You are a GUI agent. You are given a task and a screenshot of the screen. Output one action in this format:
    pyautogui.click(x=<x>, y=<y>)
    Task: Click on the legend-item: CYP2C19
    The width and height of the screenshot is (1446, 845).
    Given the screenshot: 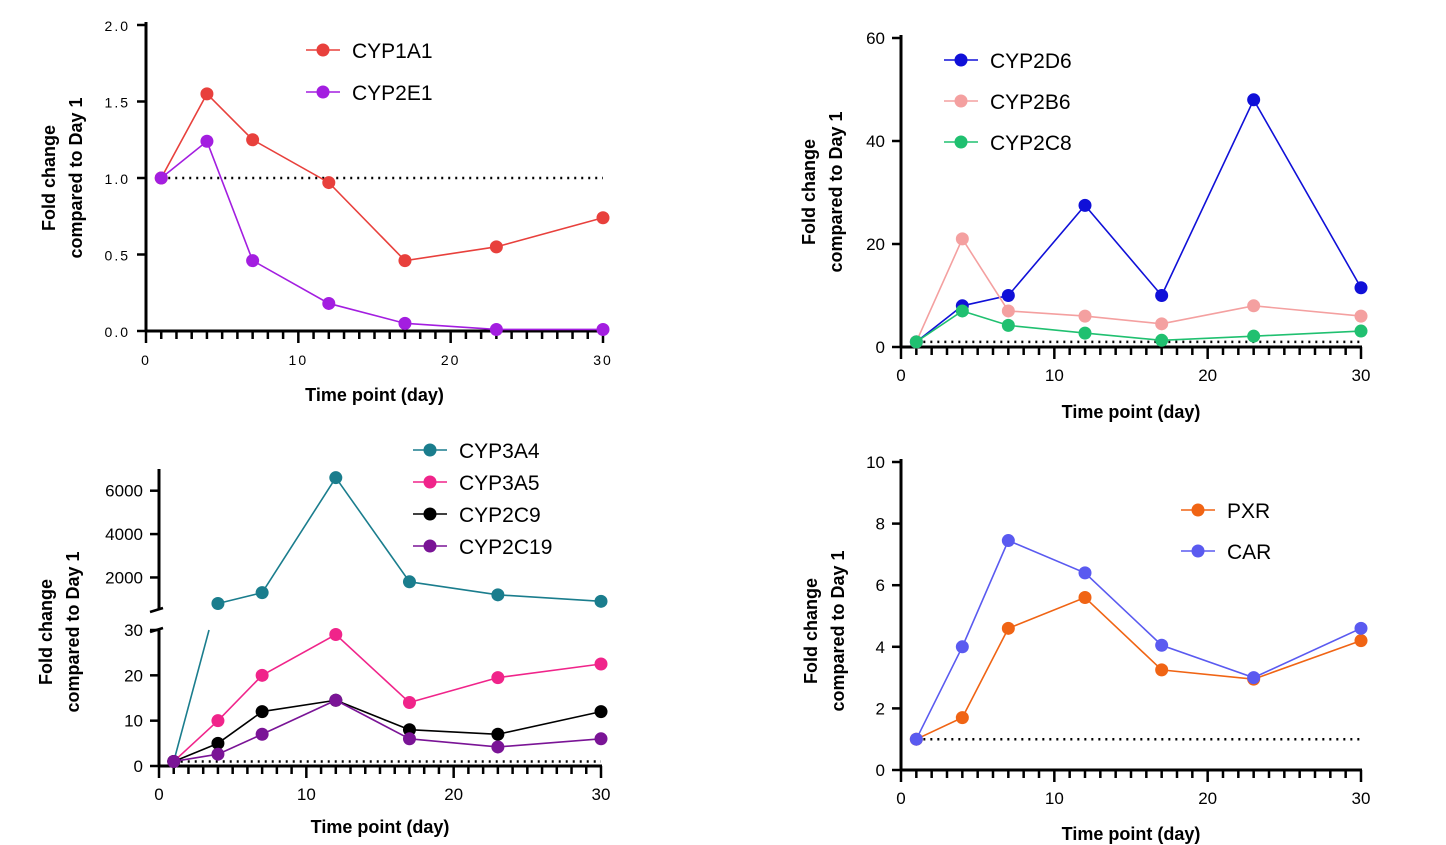 What is the action you would take?
    pyautogui.click(x=482, y=547)
    